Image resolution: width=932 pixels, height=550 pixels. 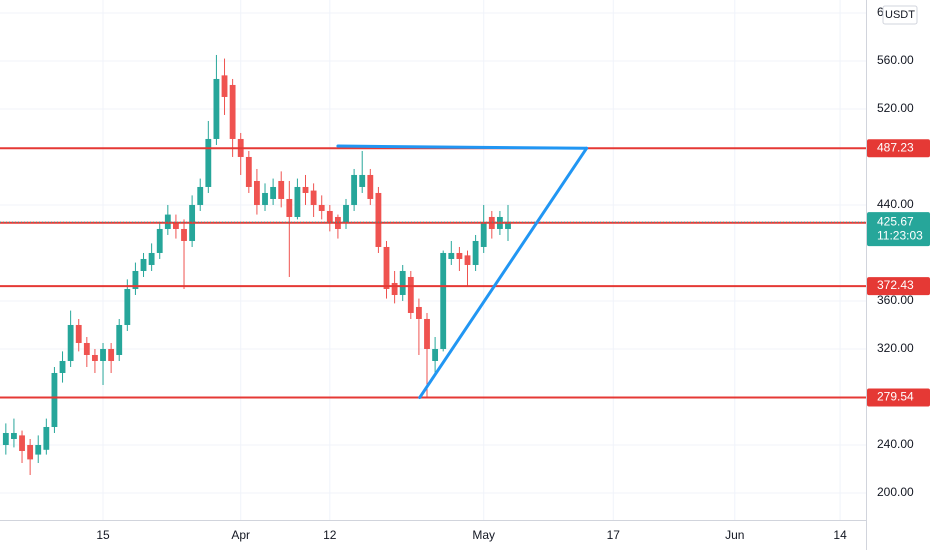 What do you see at coordinates (895, 221) in the screenshot?
I see `last-price-label: 425.67` at bounding box center [895, 221].